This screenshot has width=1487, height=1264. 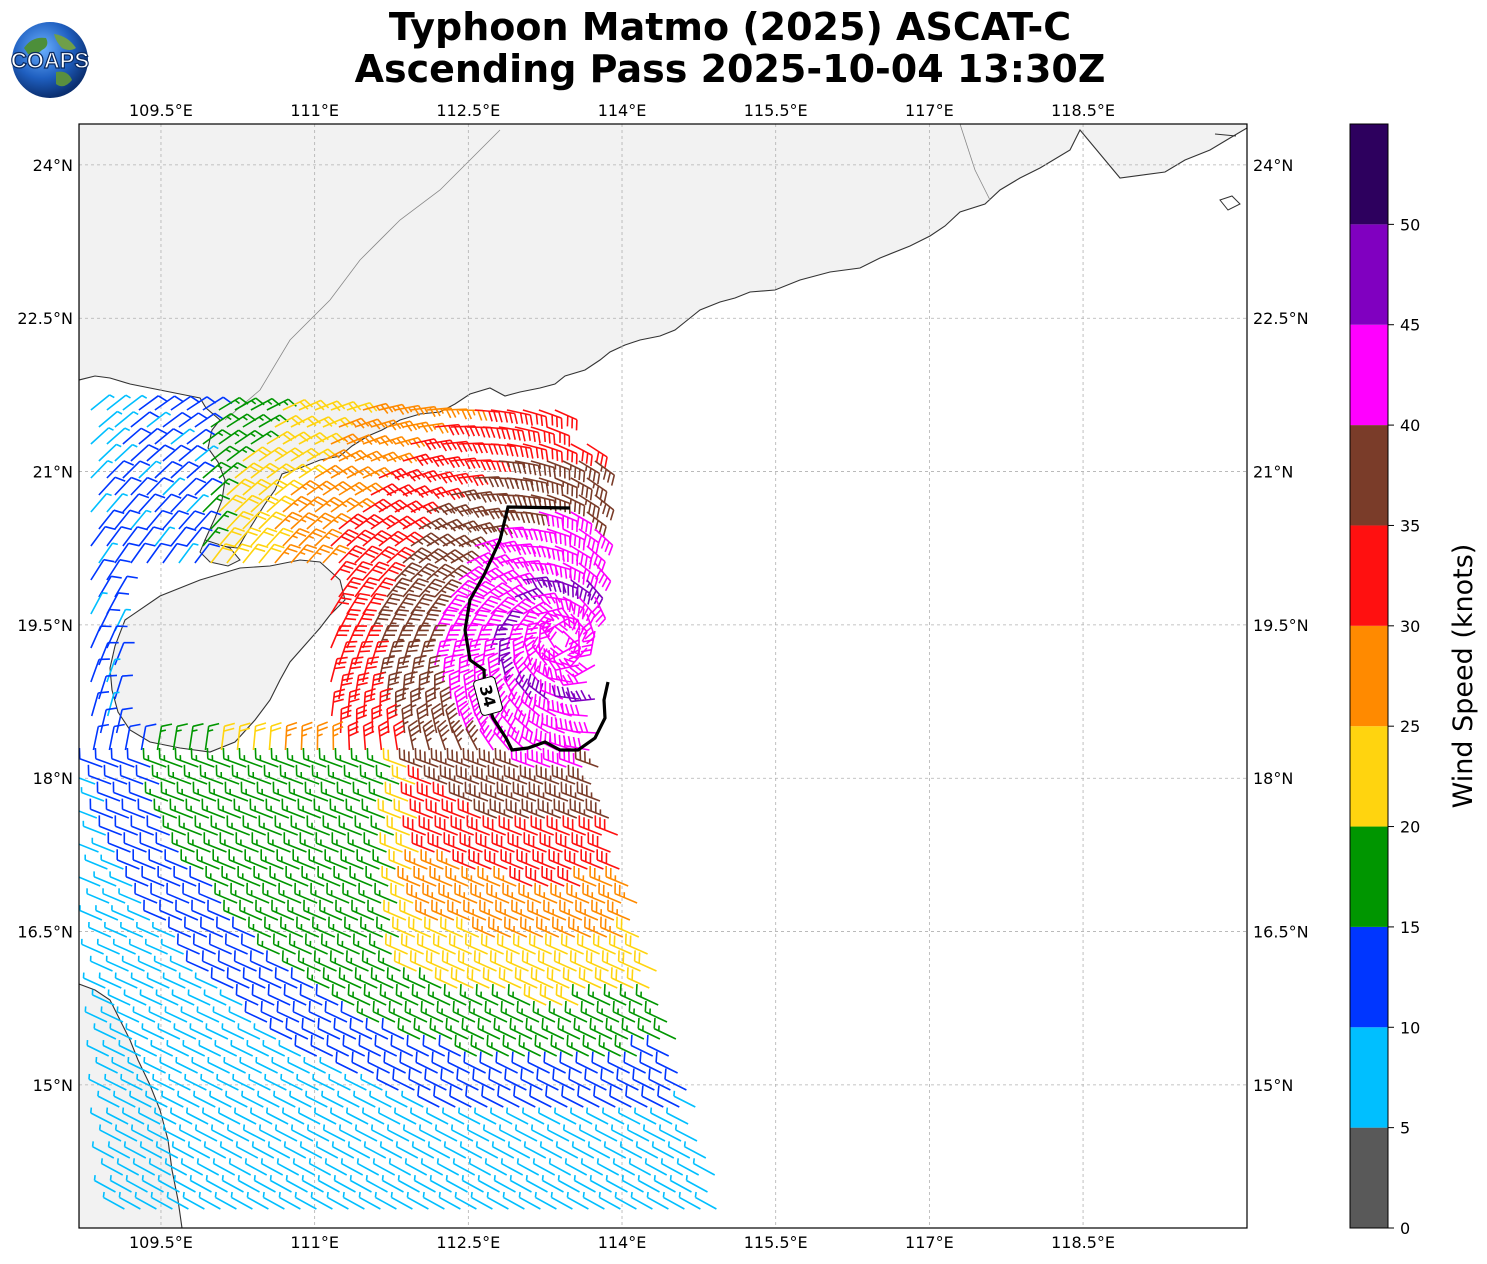 I want to click on colorbar-tick-label: 0, so click(x=1405, y=1228).